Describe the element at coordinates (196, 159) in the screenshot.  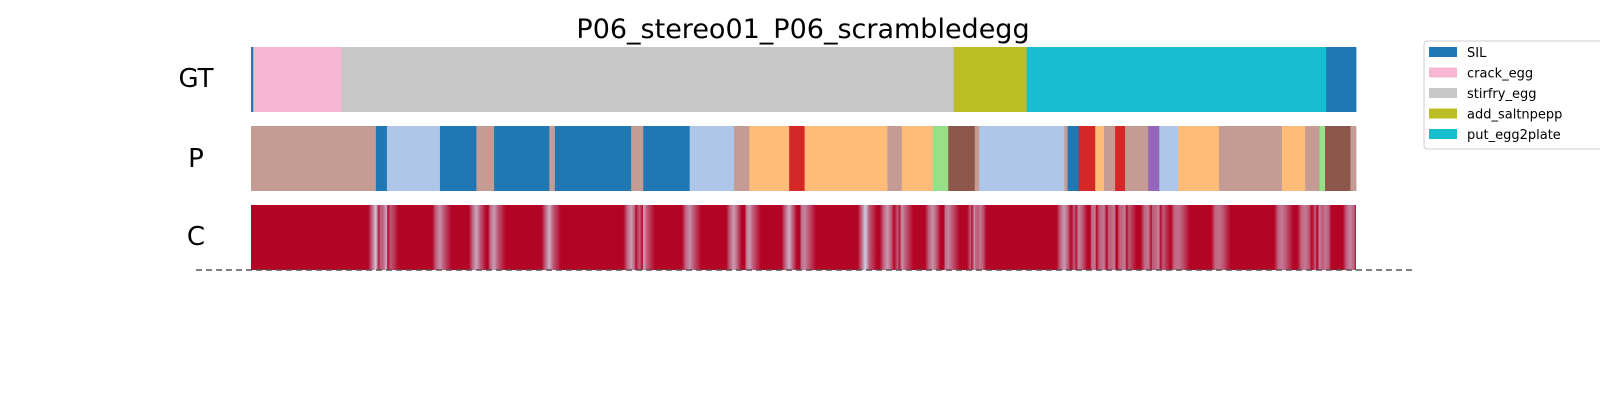
I see `row-label-p: P` at that location.